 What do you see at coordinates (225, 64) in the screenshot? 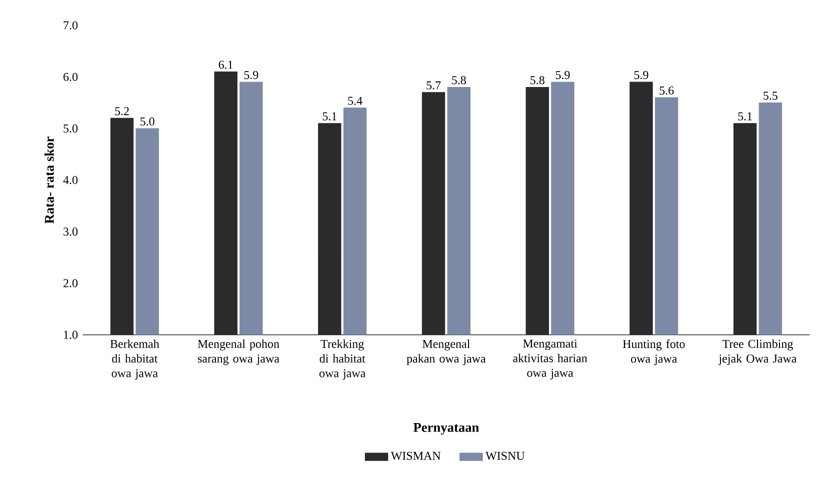
I see `data-label: 6.1` at bounding box center [225, 64].